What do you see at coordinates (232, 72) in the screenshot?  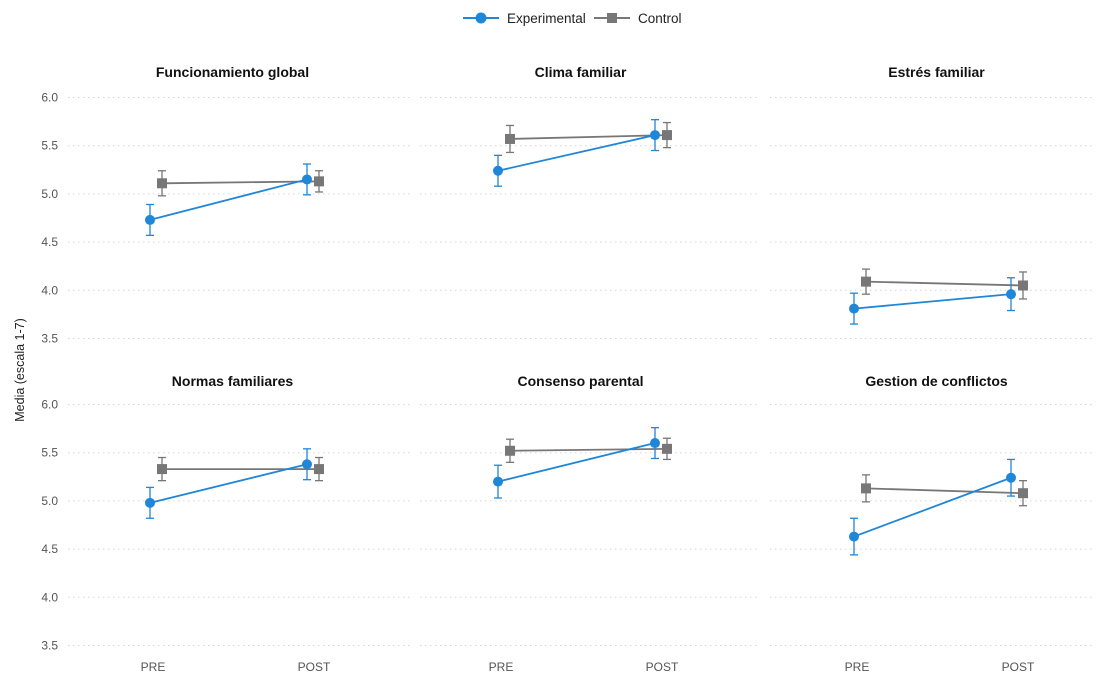 I see `panel-title: Funcionamiento global` at bounding box center [232, 72].